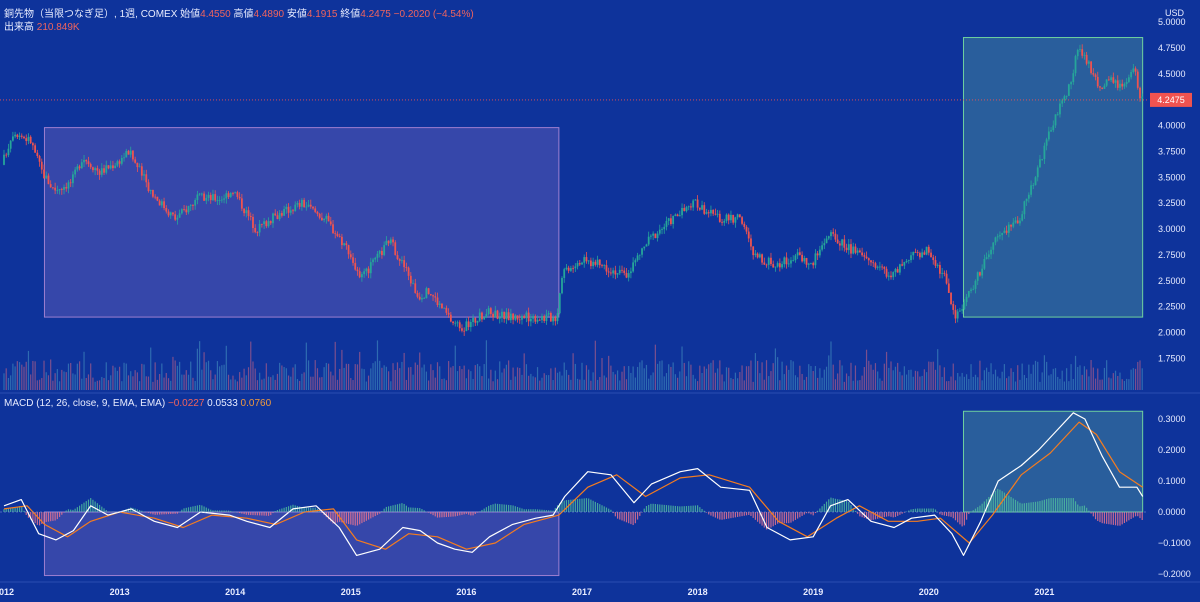 The width and height of the screenshot is (1200, 602). I want to click on interval: 1週, so click(127, 14).